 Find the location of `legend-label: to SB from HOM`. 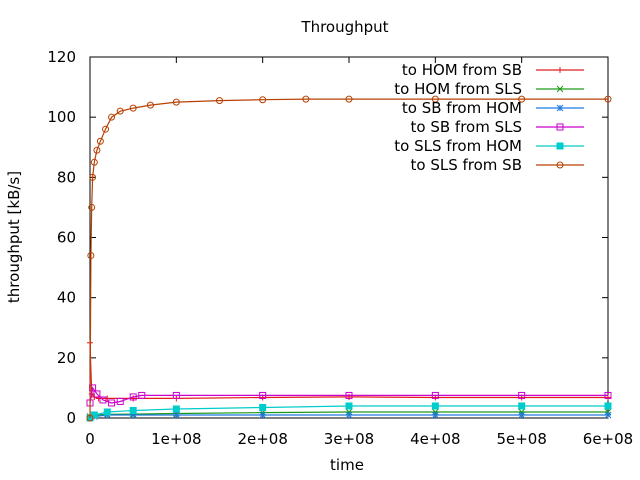

legend-label: to SB from HOM is located at coordinates (462, 108).